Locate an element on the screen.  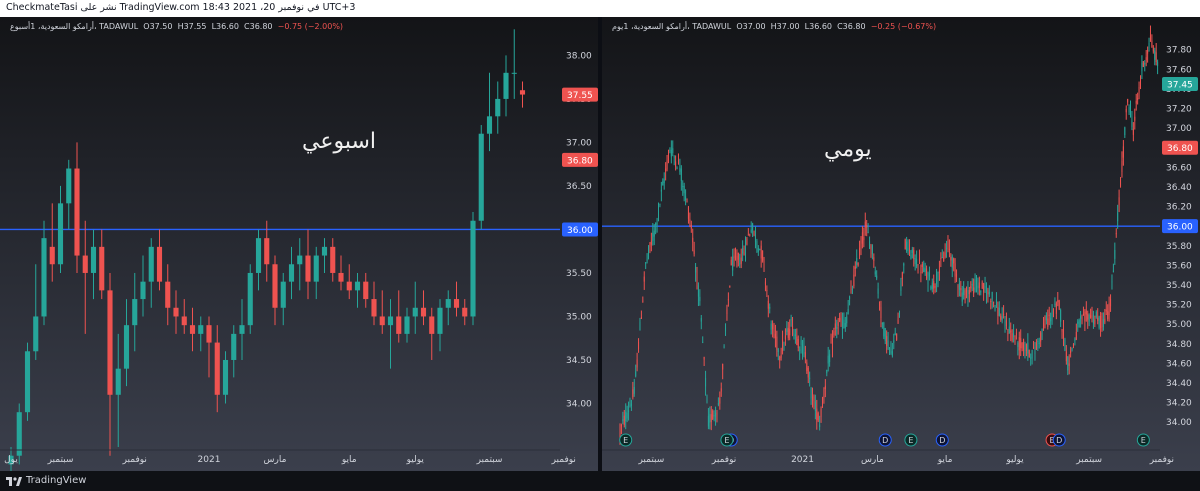
time-axis-tick: نوفمبر is located at coordinates (134, 460).